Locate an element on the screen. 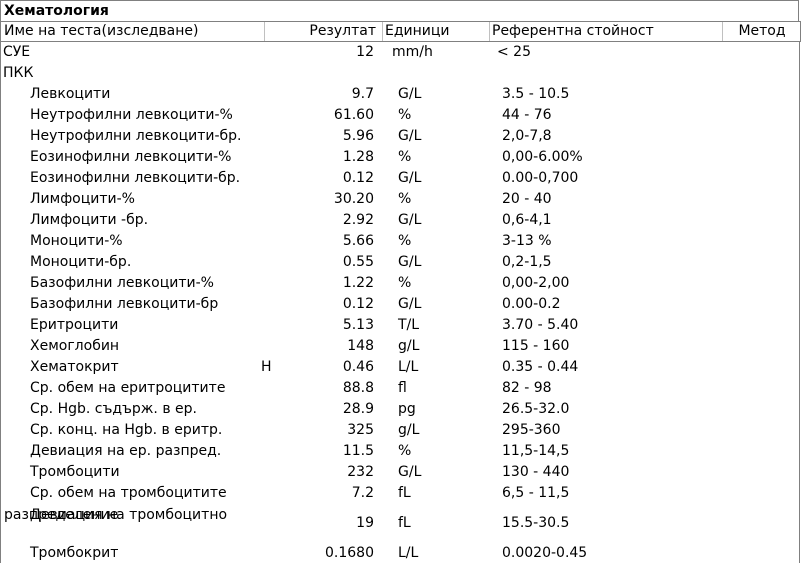 The height and width of the screenshot is (564, 801). table-row-sue: СУЕ 12 mm/h < 25 is located at coordinates (400, 52).